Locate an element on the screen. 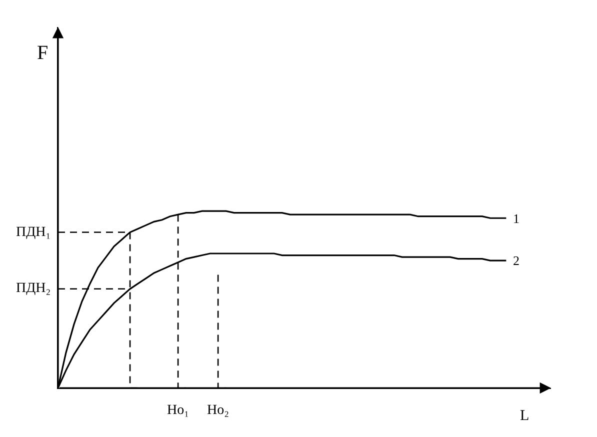 This screenshot has height=437, width=597. series-label: ПДН₂ is located at coordinates (33, 288).